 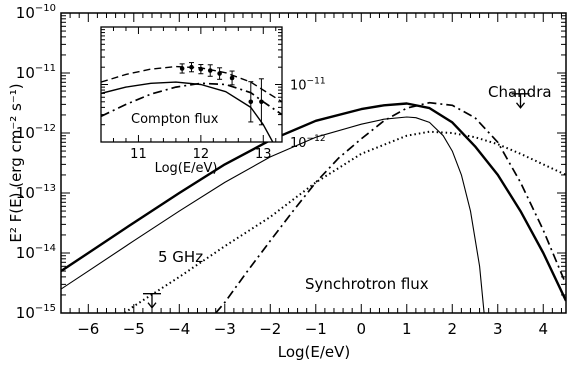 I want to click on x-tick-label: 4, so click(x=543, y=329).